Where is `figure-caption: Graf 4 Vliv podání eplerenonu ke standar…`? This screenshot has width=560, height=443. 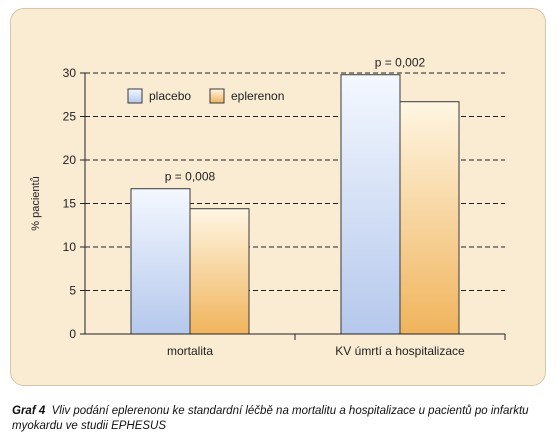
figure-caption: Graf 4 Vliv podání eplerenonu ke standar… is located at coordinates (282, 419).